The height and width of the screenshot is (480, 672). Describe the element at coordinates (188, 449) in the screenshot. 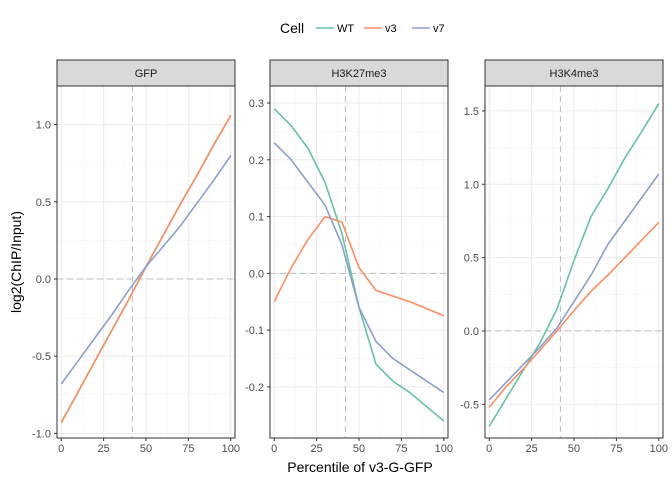

I see `panel-gfp-xtick-label: 75` at that location.